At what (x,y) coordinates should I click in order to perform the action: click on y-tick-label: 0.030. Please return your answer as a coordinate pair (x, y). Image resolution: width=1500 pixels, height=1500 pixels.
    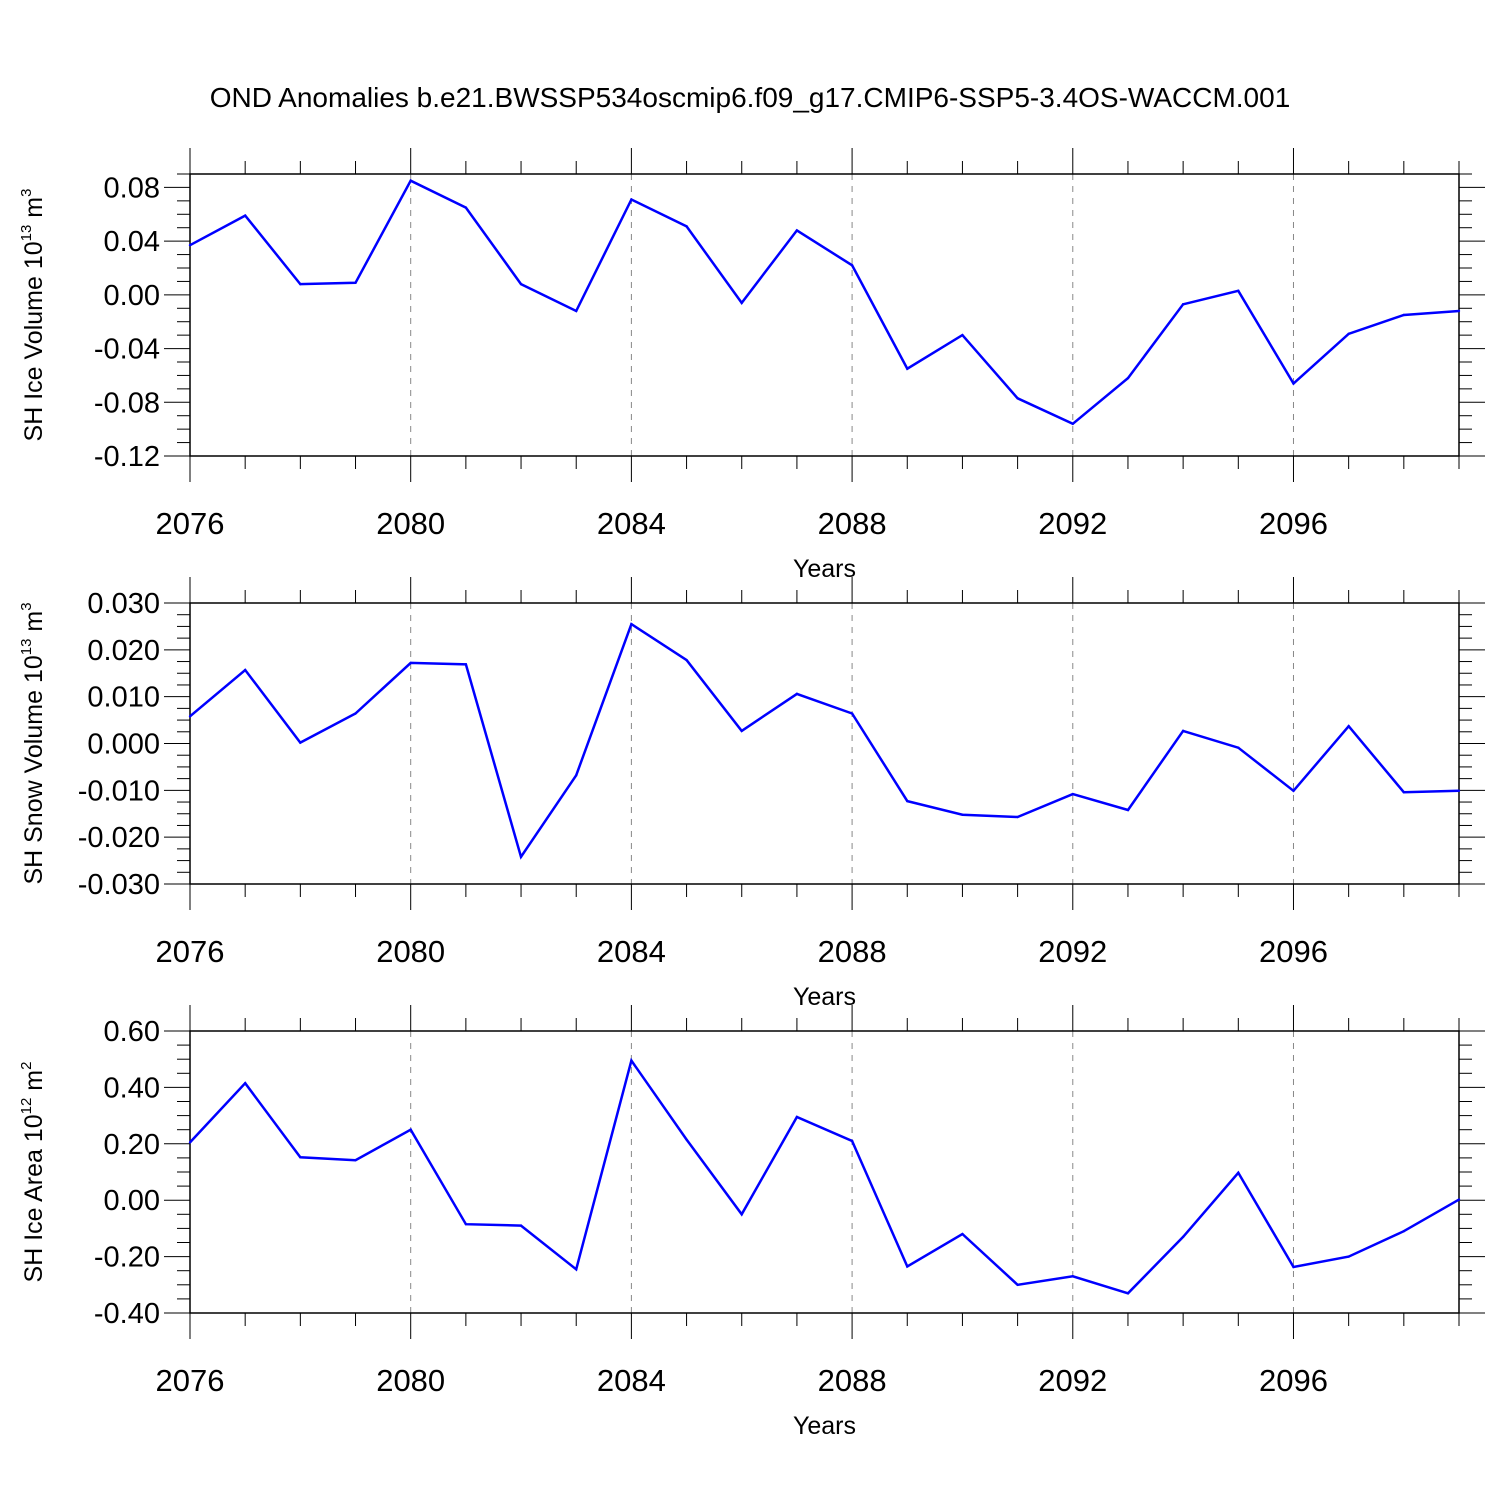
    Looking at the image, I should click on (123, 604).